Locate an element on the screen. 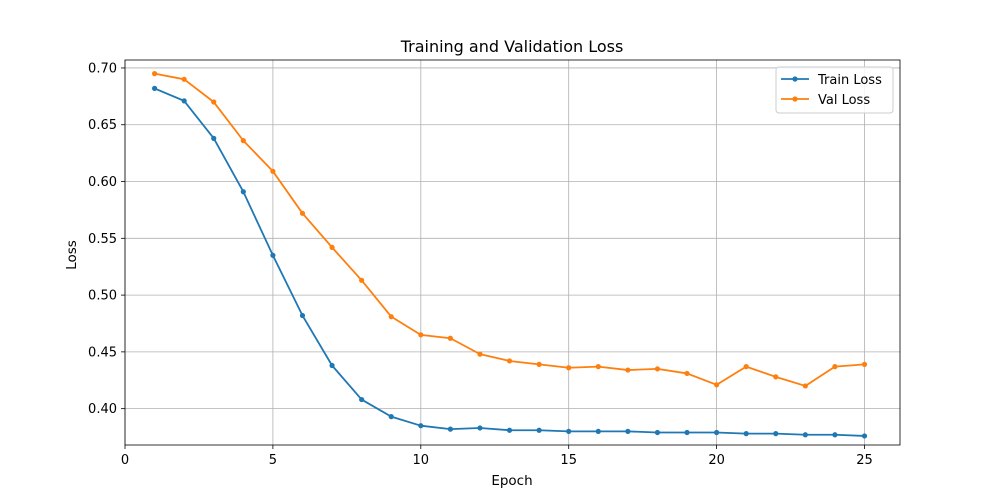 The height and width of the screenshot is (500, 1000). x-tick-label: 5 is located at coordinates (273, 460).